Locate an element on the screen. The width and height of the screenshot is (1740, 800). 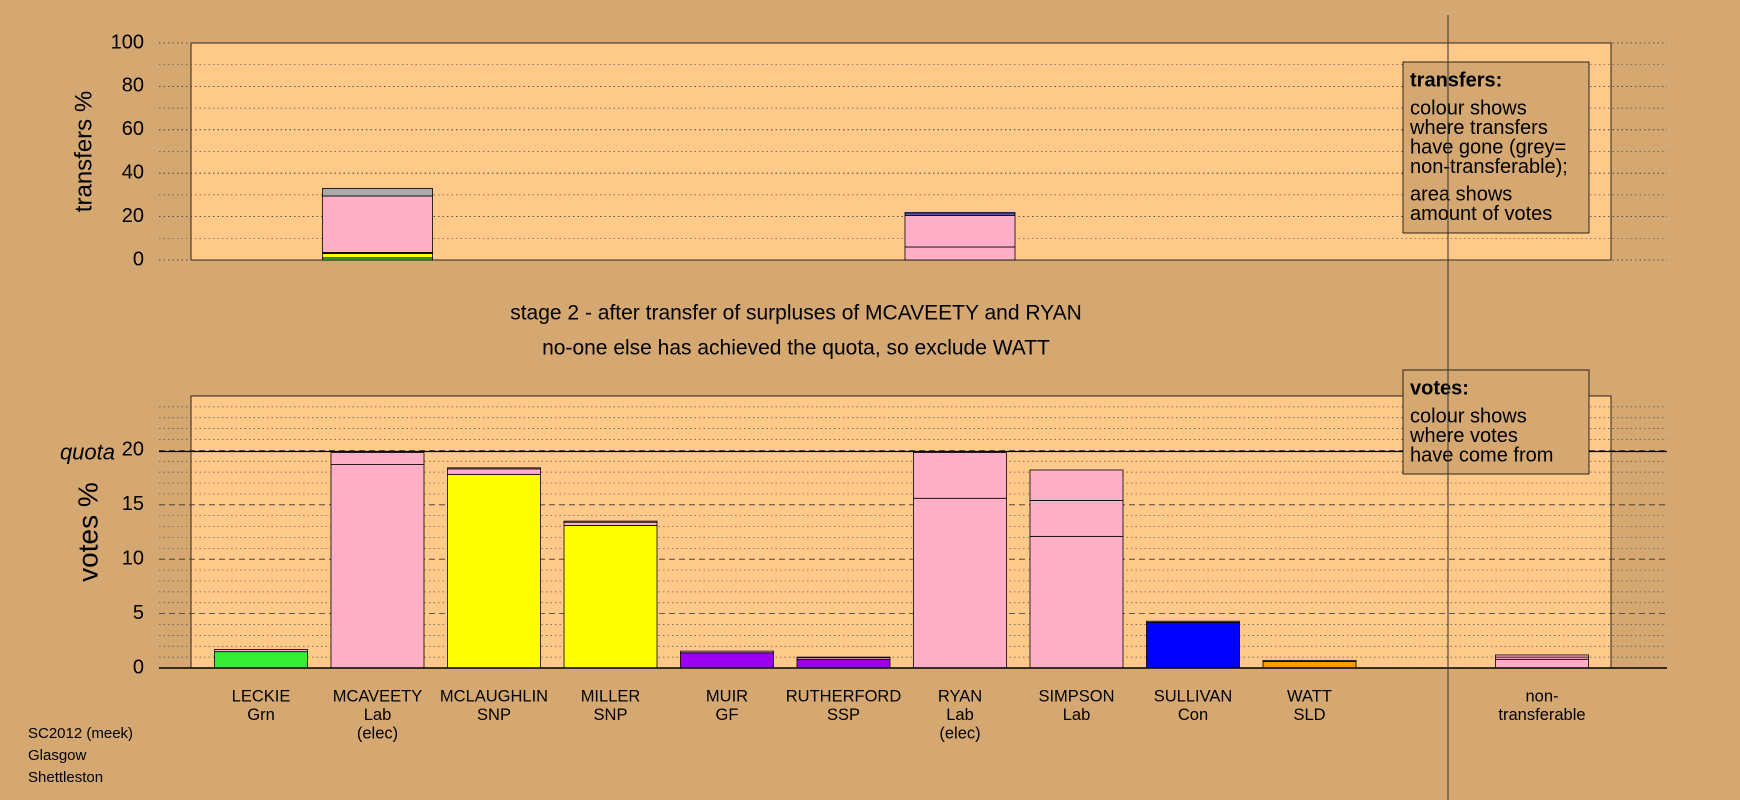
y-tick-label: 60 is located at coordinates (133, 129).